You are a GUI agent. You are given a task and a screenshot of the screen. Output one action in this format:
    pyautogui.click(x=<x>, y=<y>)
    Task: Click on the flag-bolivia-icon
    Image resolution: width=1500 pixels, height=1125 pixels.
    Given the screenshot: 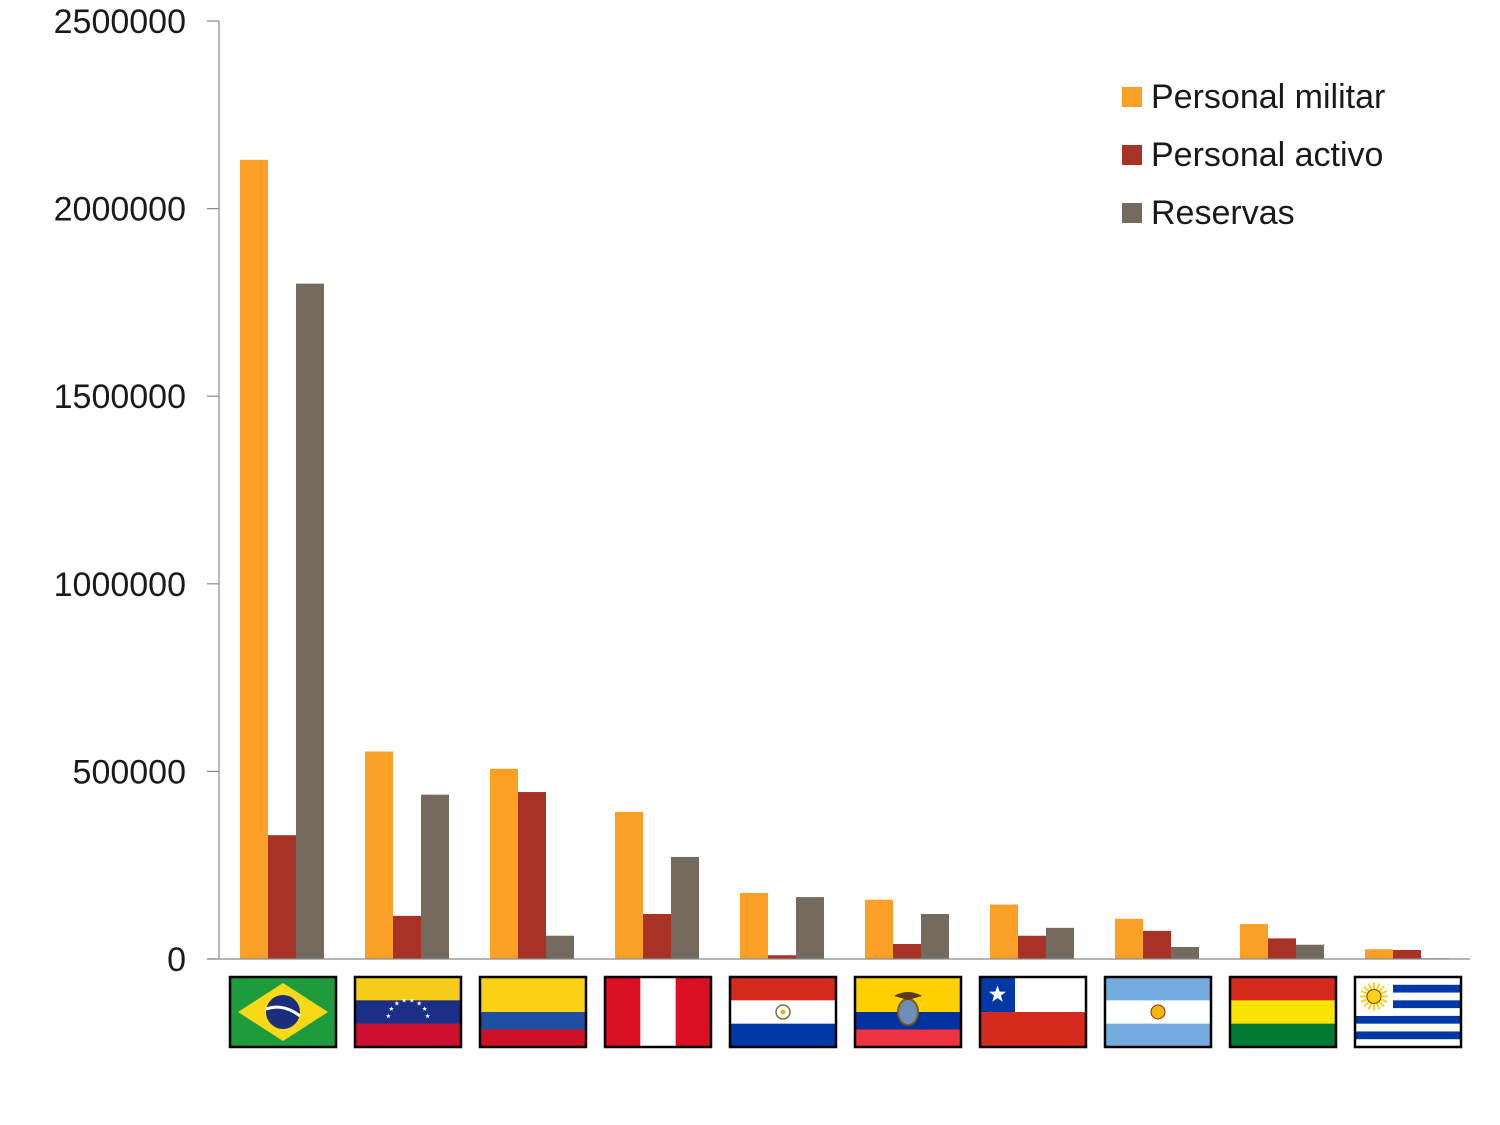 What is the action you would take?
    pyautogui.click(x=1283, y=1012)
    